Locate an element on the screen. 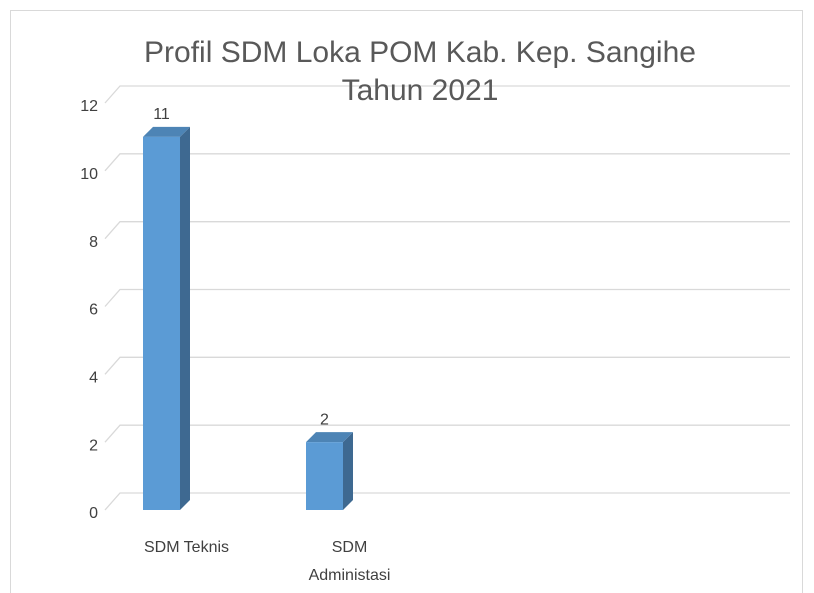 The height and width of the screenshot is (593, 814). y-tick-label: 10 is located at coordinates (89, 174).